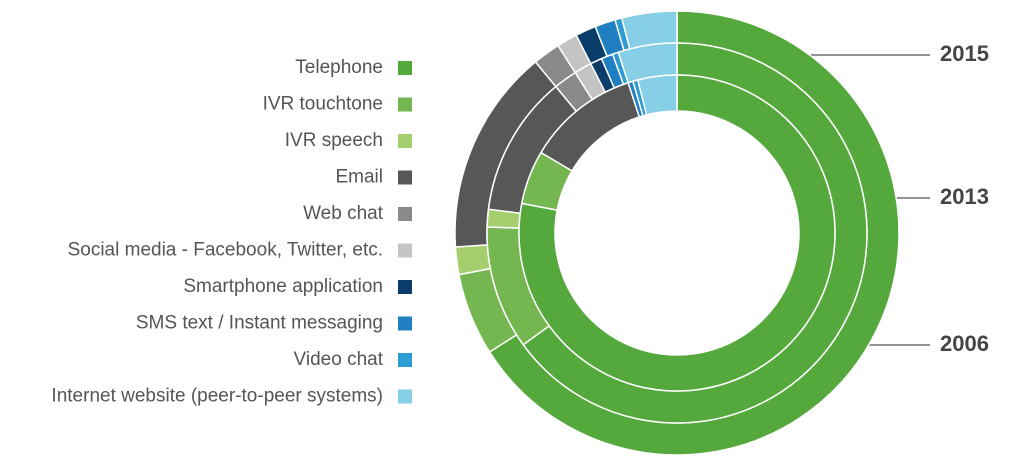  What do you see at coordinates (259, 323) in the screenshot?
I see `legend-label: SMS text / Instant messaging` at bounding box center [259, 323].